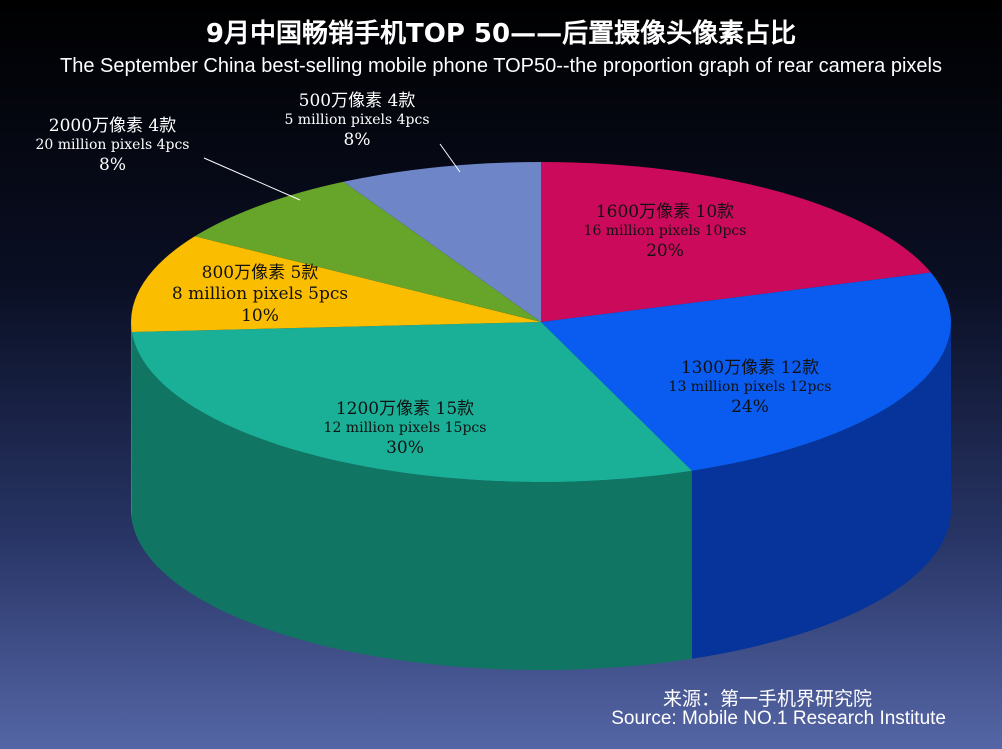 The height and width of the screenshot is (749, 1002). I want to click on data-label-1300: 1300万像素 12款 13 million pixels 12pcs 24%, so click(750, 387).